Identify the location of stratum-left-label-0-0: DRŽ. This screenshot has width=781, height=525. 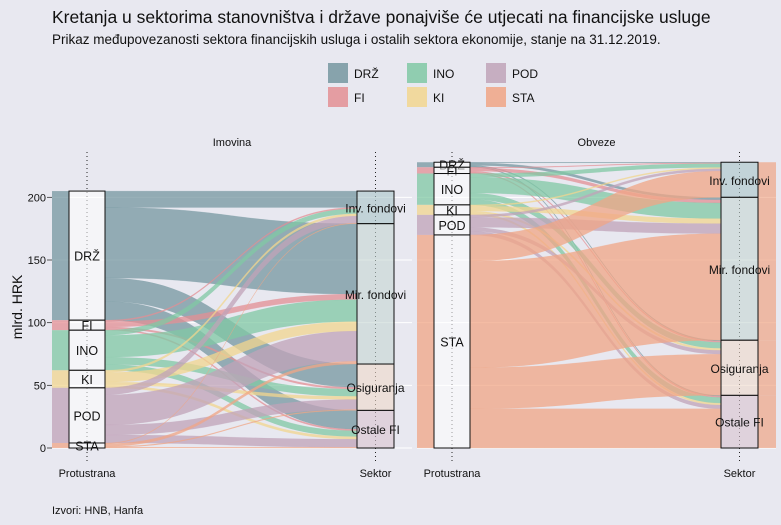
(87, 256).